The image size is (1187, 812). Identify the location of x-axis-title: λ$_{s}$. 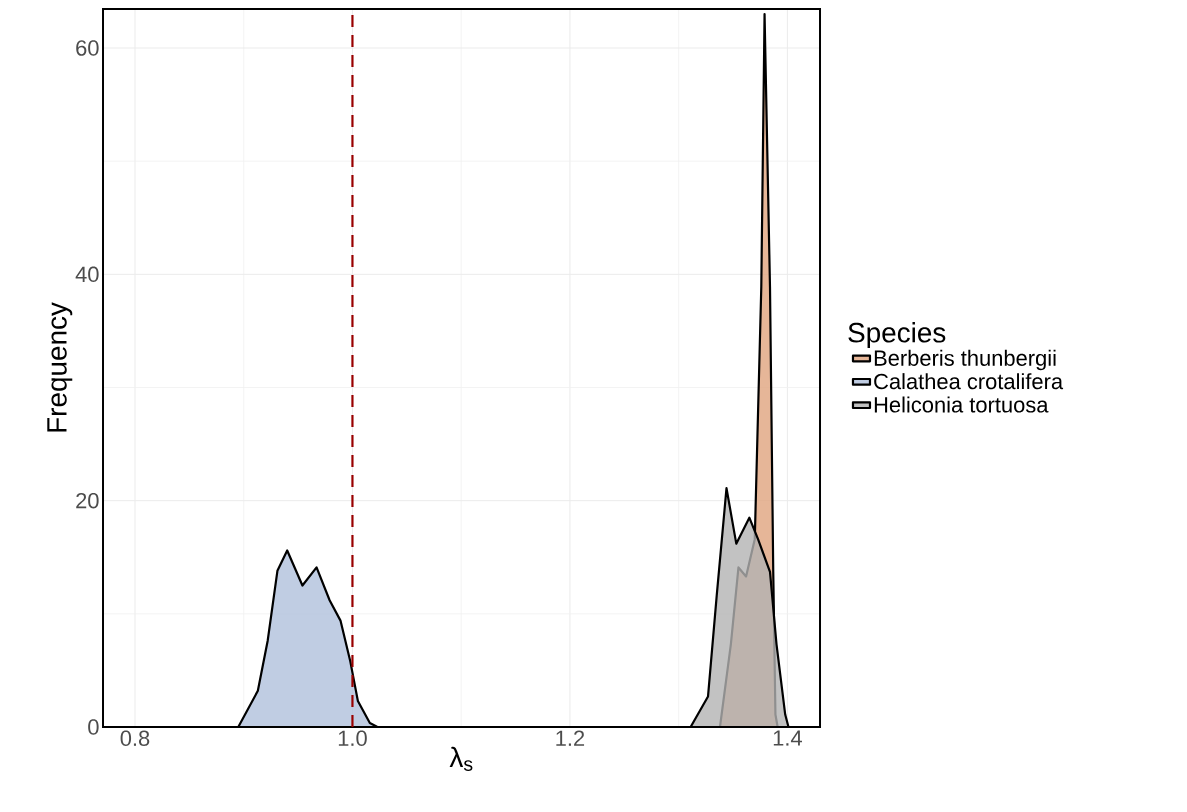
(461, 758).